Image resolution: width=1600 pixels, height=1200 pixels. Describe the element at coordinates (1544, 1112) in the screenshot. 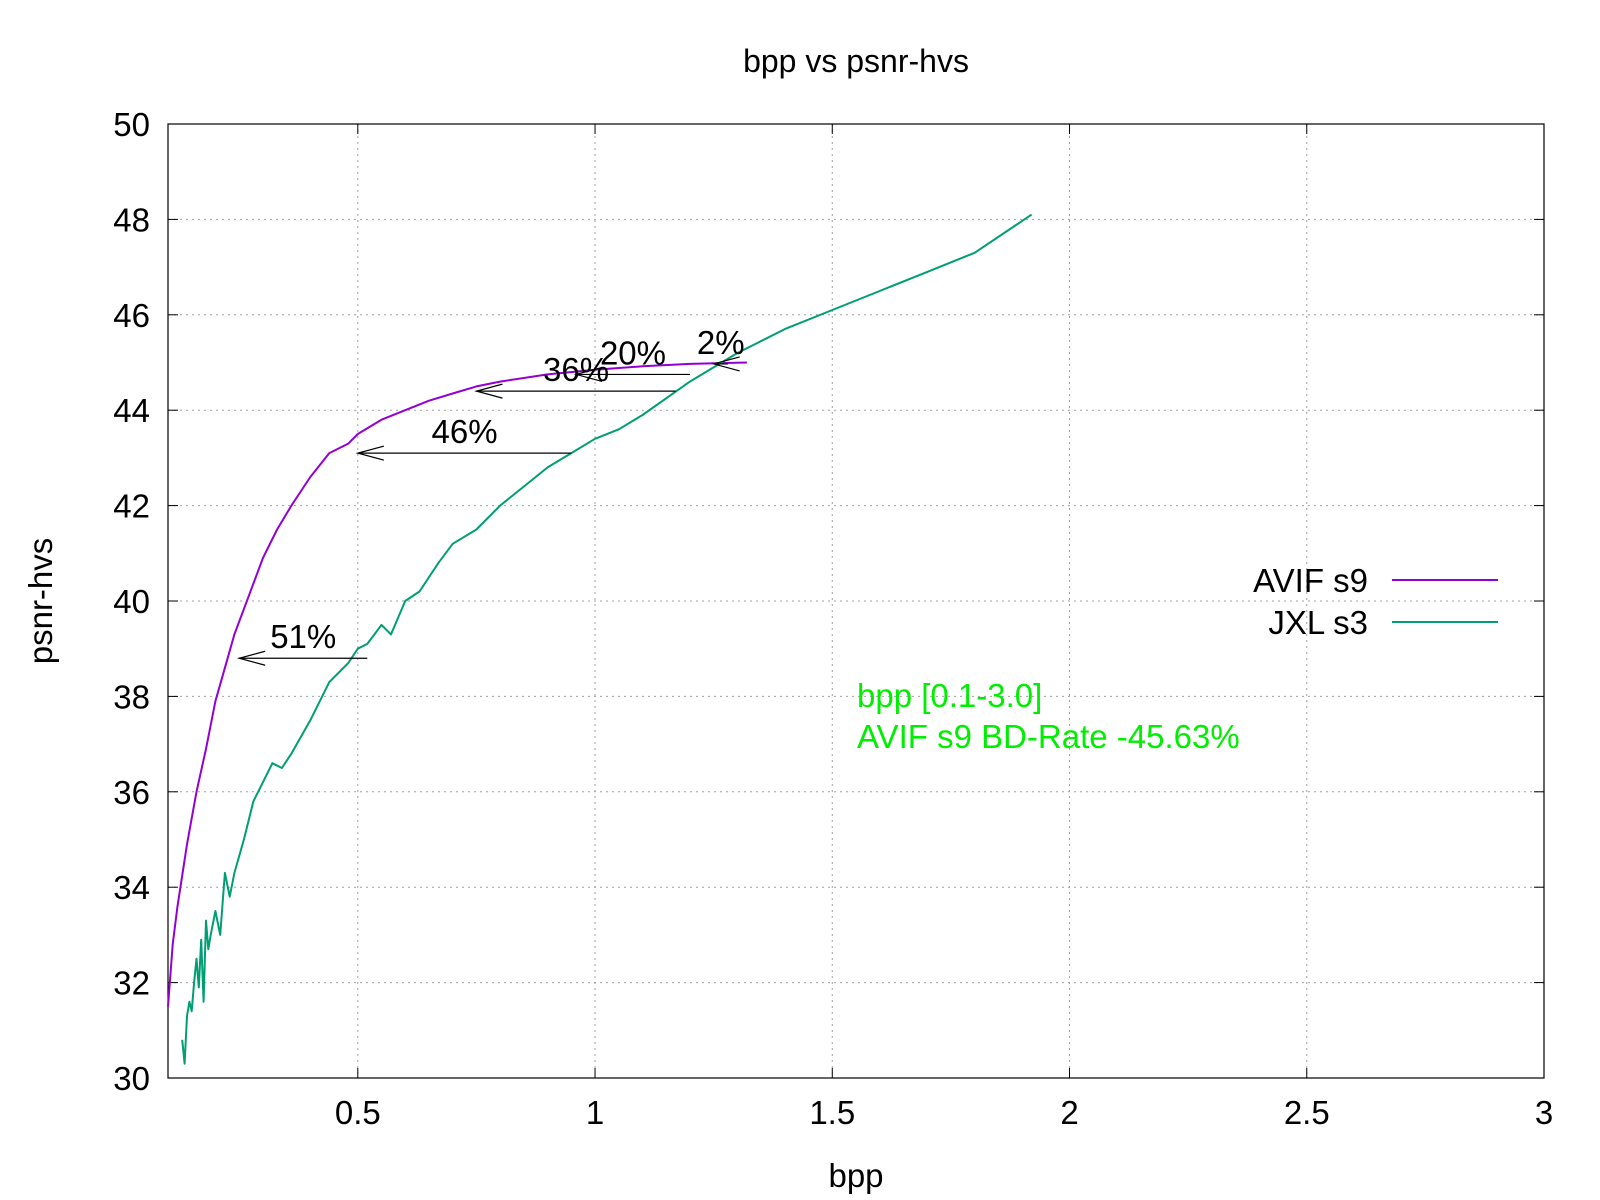

I see `x-tick-label: 3` at that location.